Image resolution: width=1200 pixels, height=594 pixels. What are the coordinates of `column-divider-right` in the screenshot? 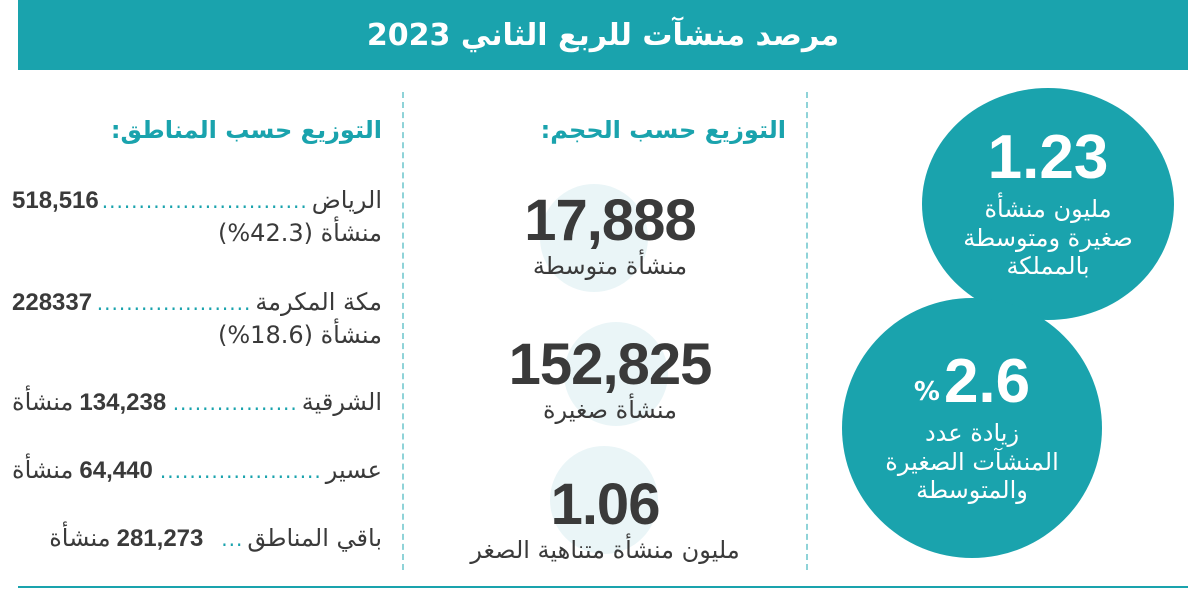 It's located at (807, 331).